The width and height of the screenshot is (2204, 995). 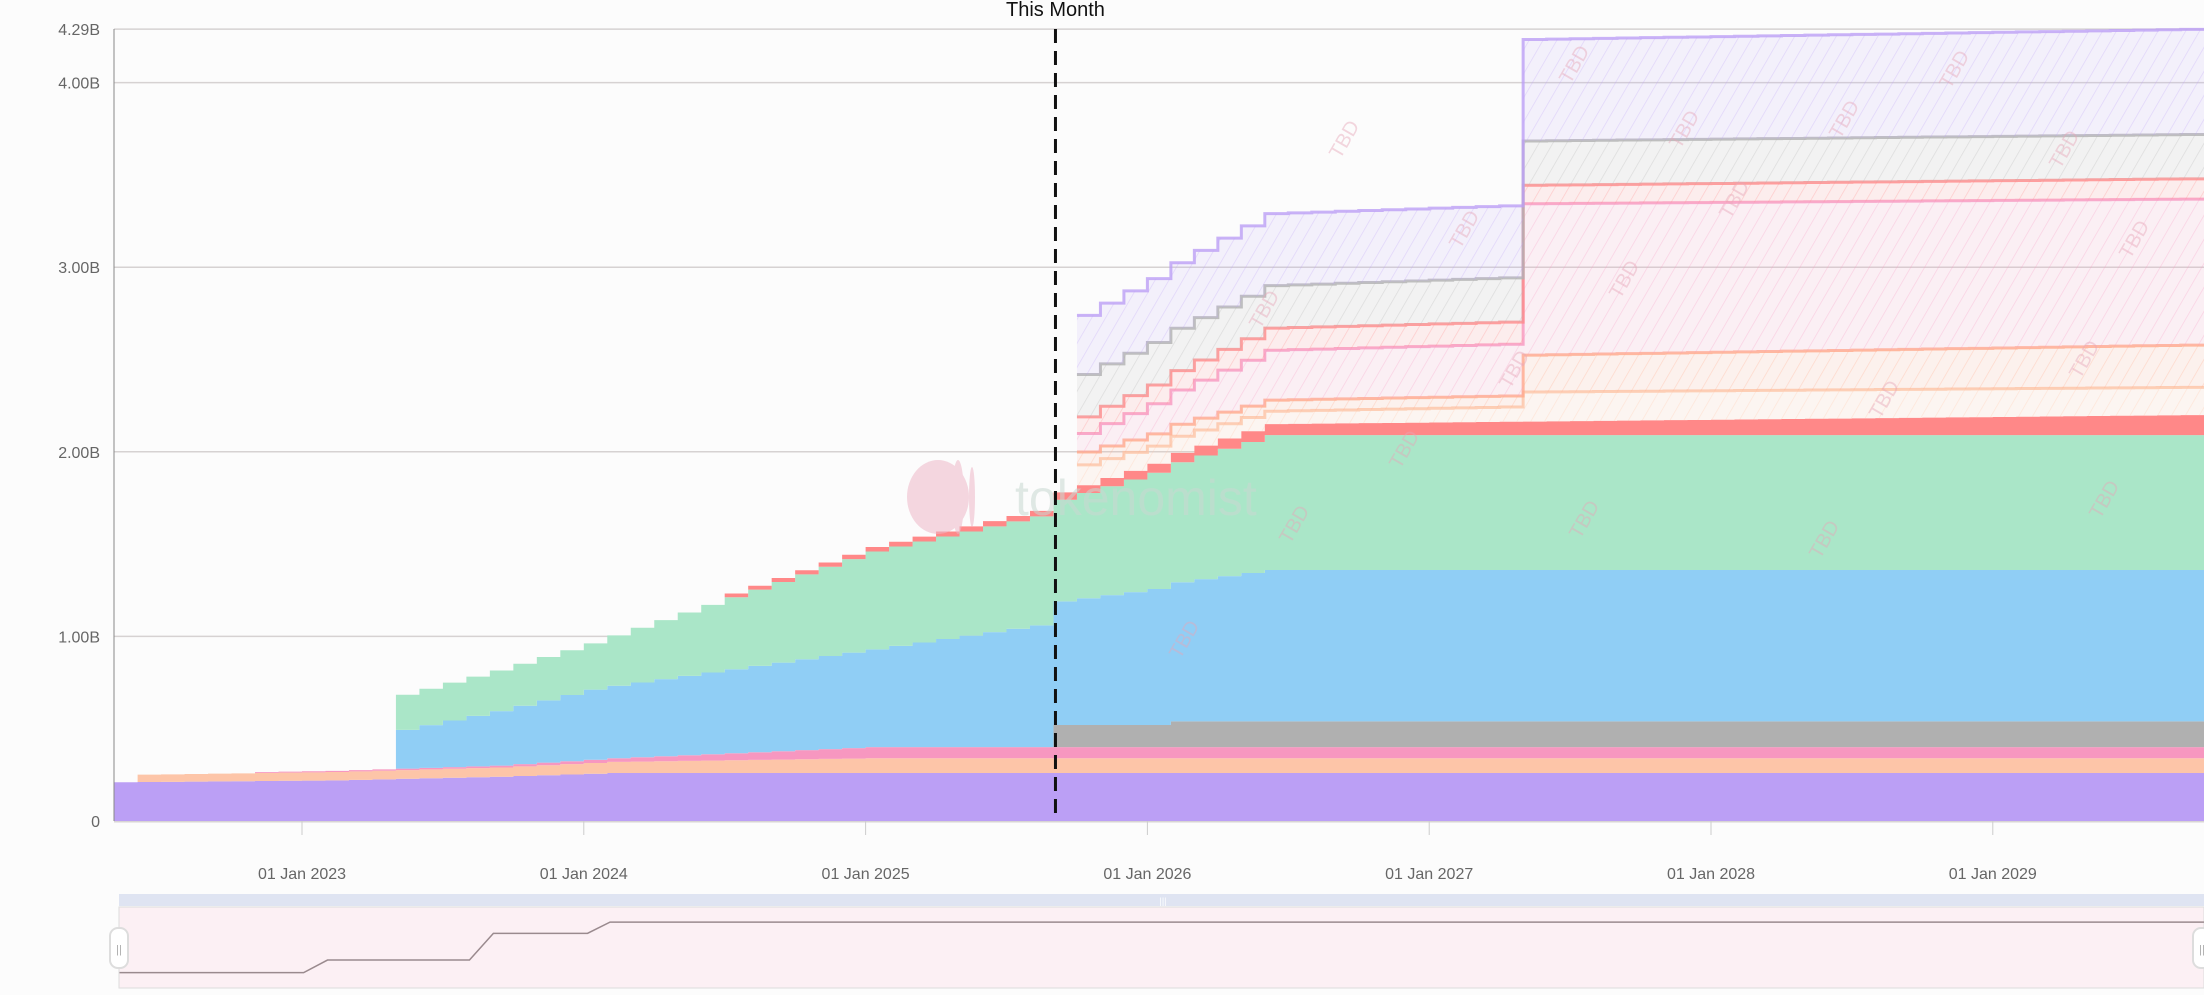 I want to click on watermark: tokenomist, so click(x=1082, y=497).